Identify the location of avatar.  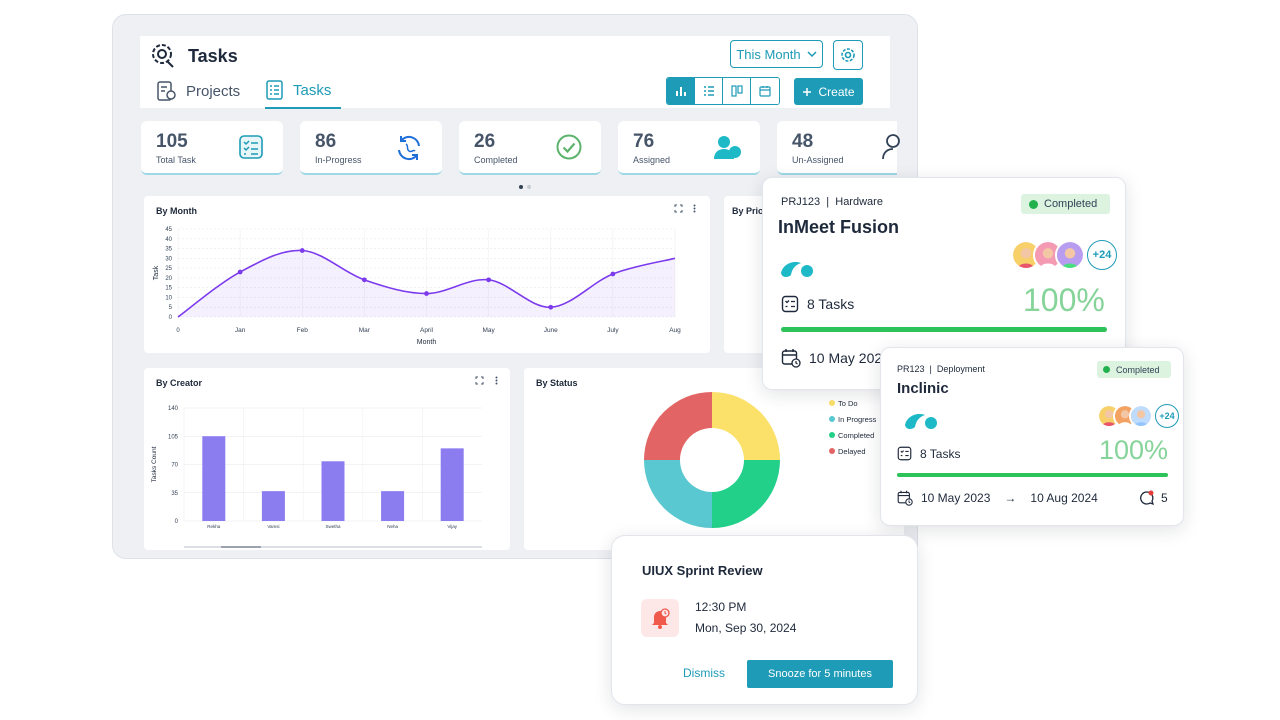
(1070, 255).